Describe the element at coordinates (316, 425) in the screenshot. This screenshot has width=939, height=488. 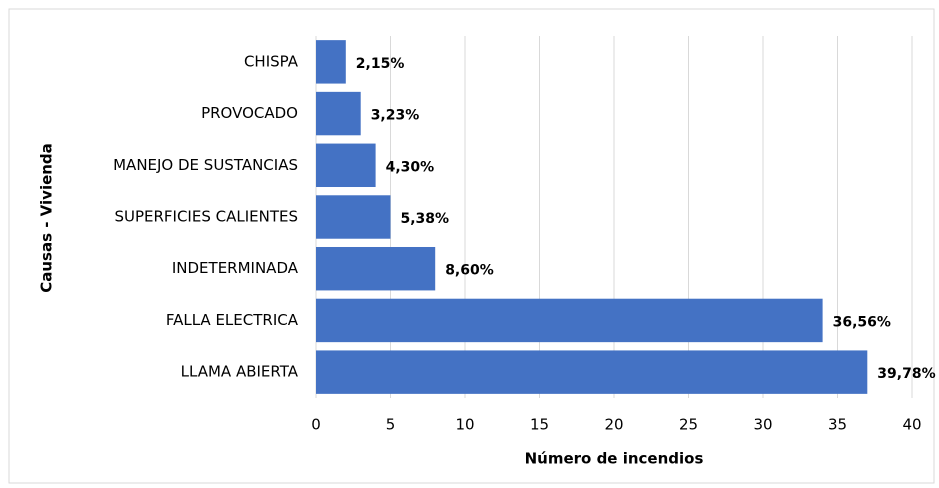
I see `x-tick-label: 0` at that location.